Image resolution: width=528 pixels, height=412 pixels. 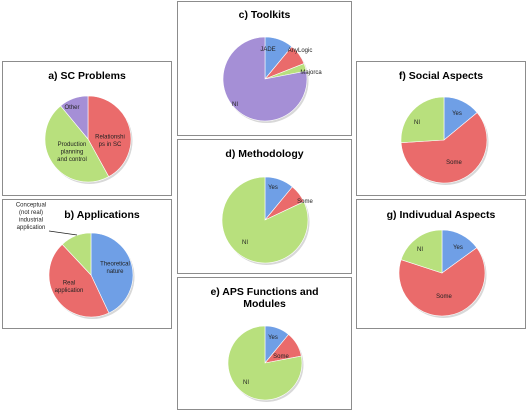 What do you see at coordinates (264, 298) in the screenshot?
I see `chart-title: e) APS Functions and Modules` at bounding box center [264, 298].